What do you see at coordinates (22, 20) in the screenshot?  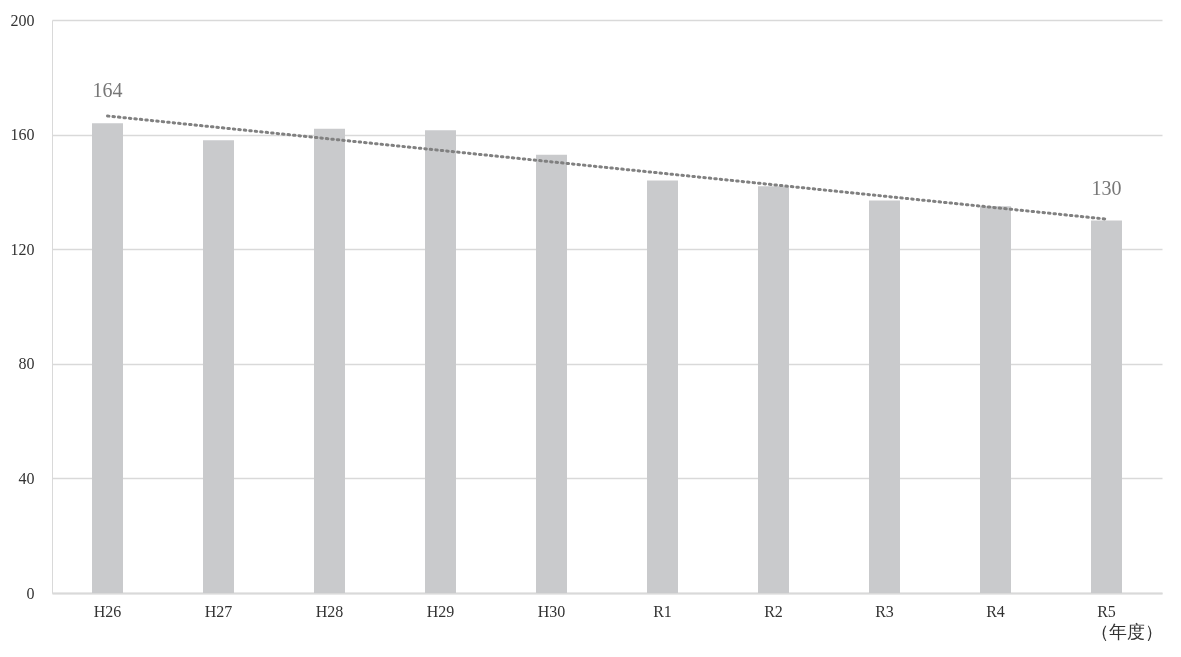 I see `y-tick-label: 200` at bounding box center [22, 20].